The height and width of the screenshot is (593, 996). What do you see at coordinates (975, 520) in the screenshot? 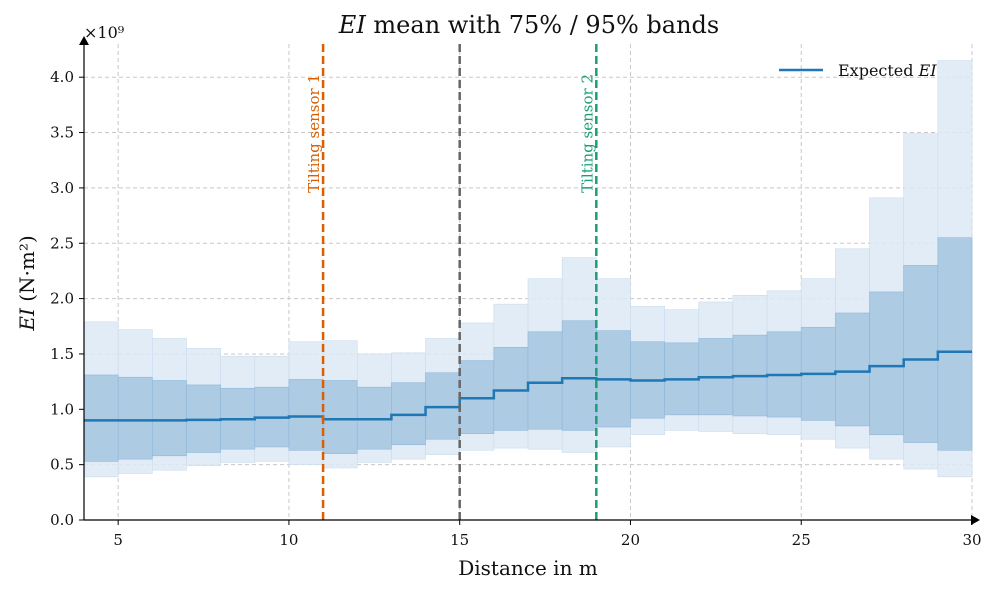
I see `x-axis-arrow` at bounding box center [975, 520].